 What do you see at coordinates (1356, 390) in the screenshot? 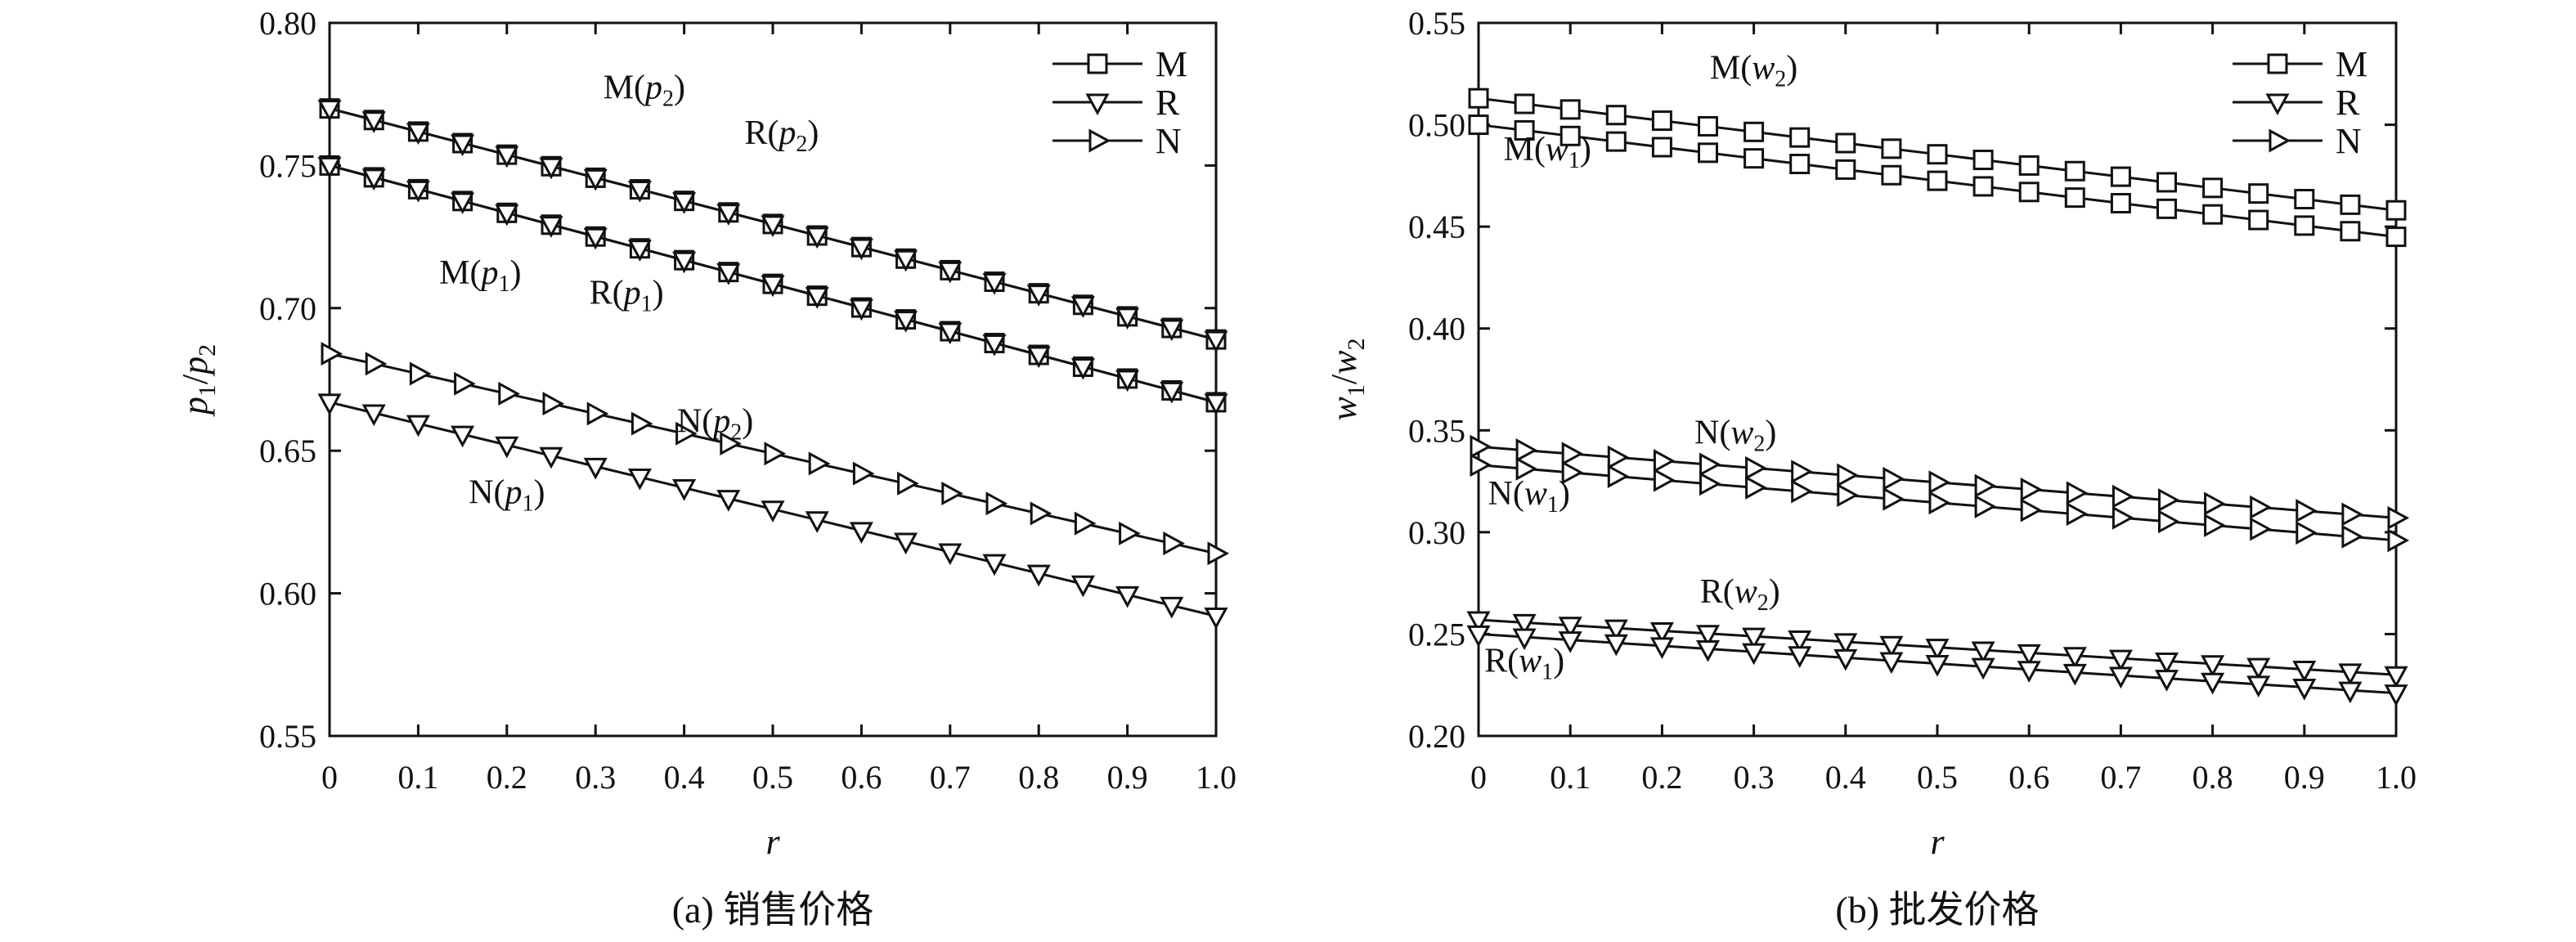
I see `y-axis-title-sub1: 1` at bounding box center [1356, 390].